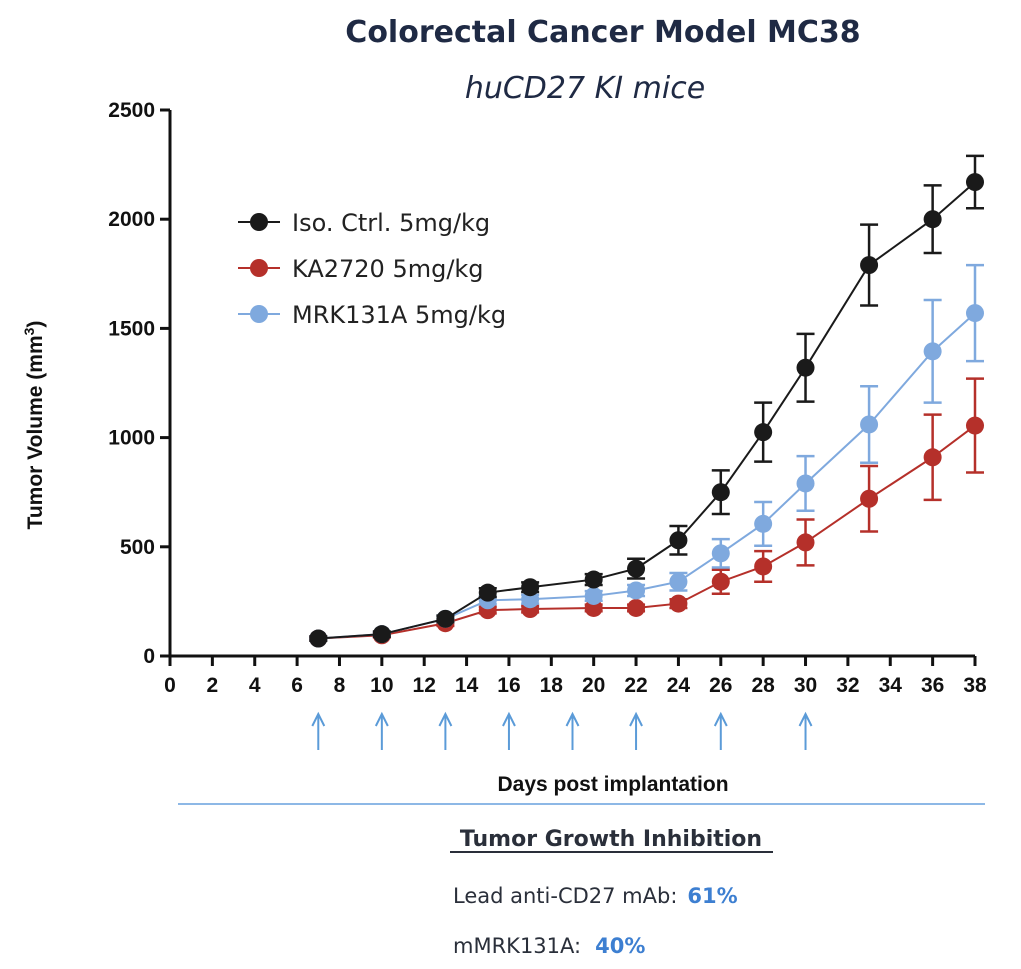 Image resolution: width=1021 pixels, height=969 pixels. What do you see at coordinates (255, 685) in the screenshot?
I see `x-tick-label: 4` at bounding box center [255, 685].